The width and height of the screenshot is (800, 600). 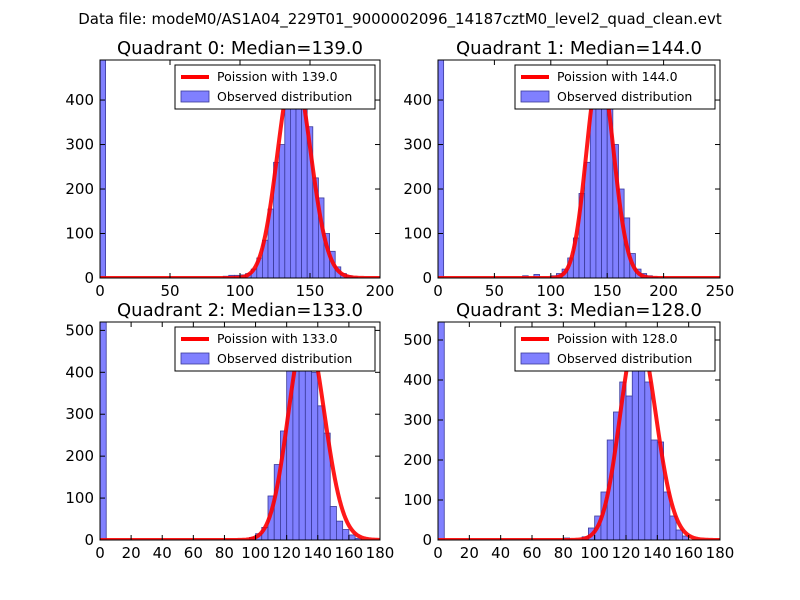 I want to click on subplot-title: Quadrant 0: Median=139.0, so click(x=240, y=48).